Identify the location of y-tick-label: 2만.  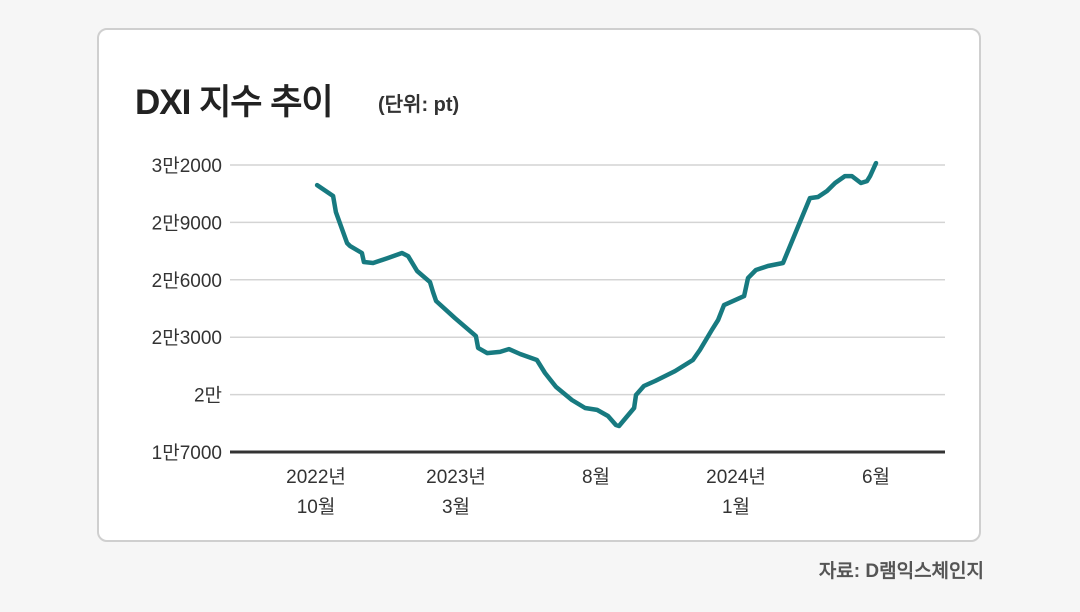
(208, 396).